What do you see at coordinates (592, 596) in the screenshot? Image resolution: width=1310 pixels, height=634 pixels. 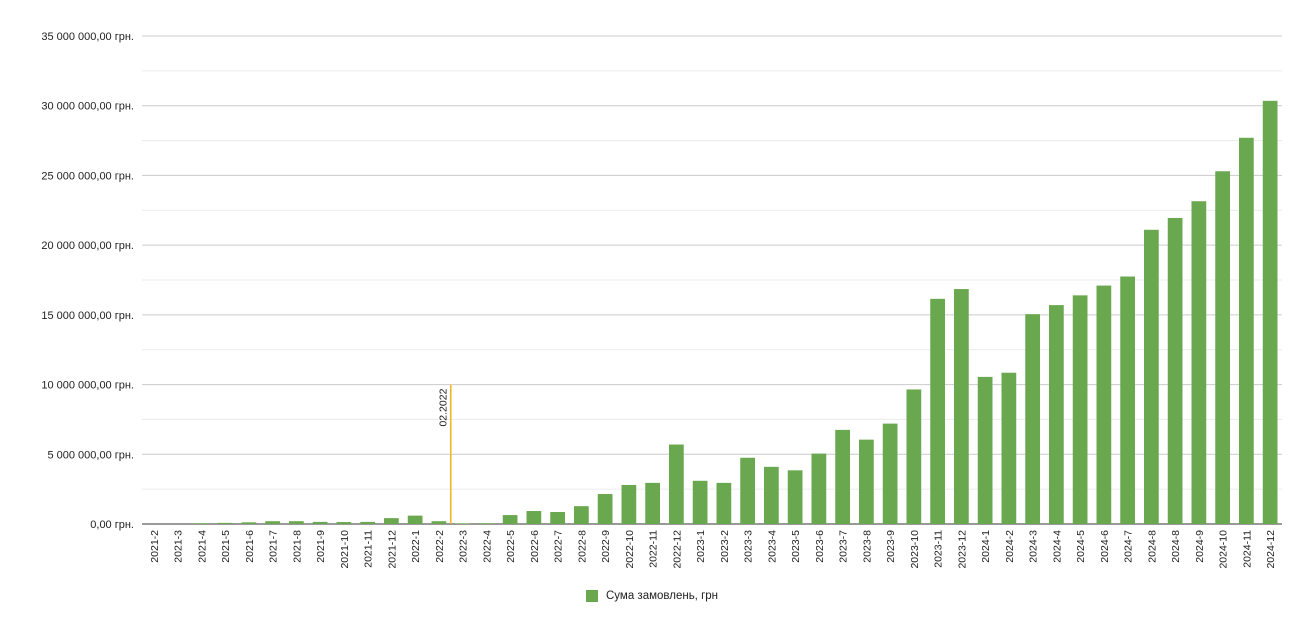 I see `legend-swatch` at bounding box center [592, 596].